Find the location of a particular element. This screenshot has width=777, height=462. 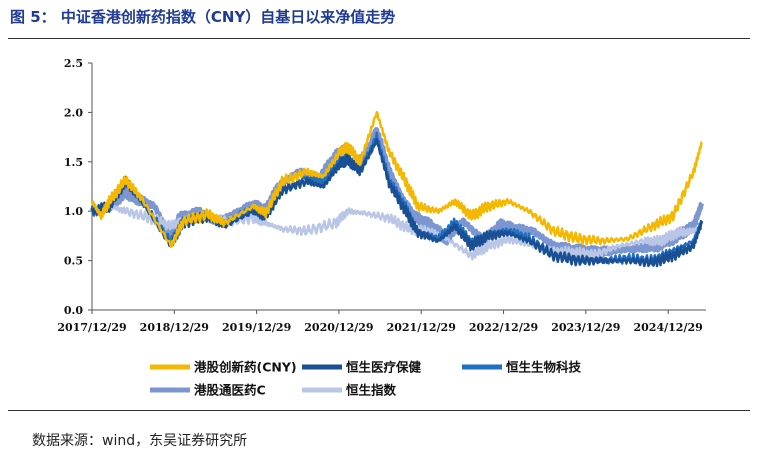

x-tick-label: 2017/12/29 is located at coordinates (91, 327).